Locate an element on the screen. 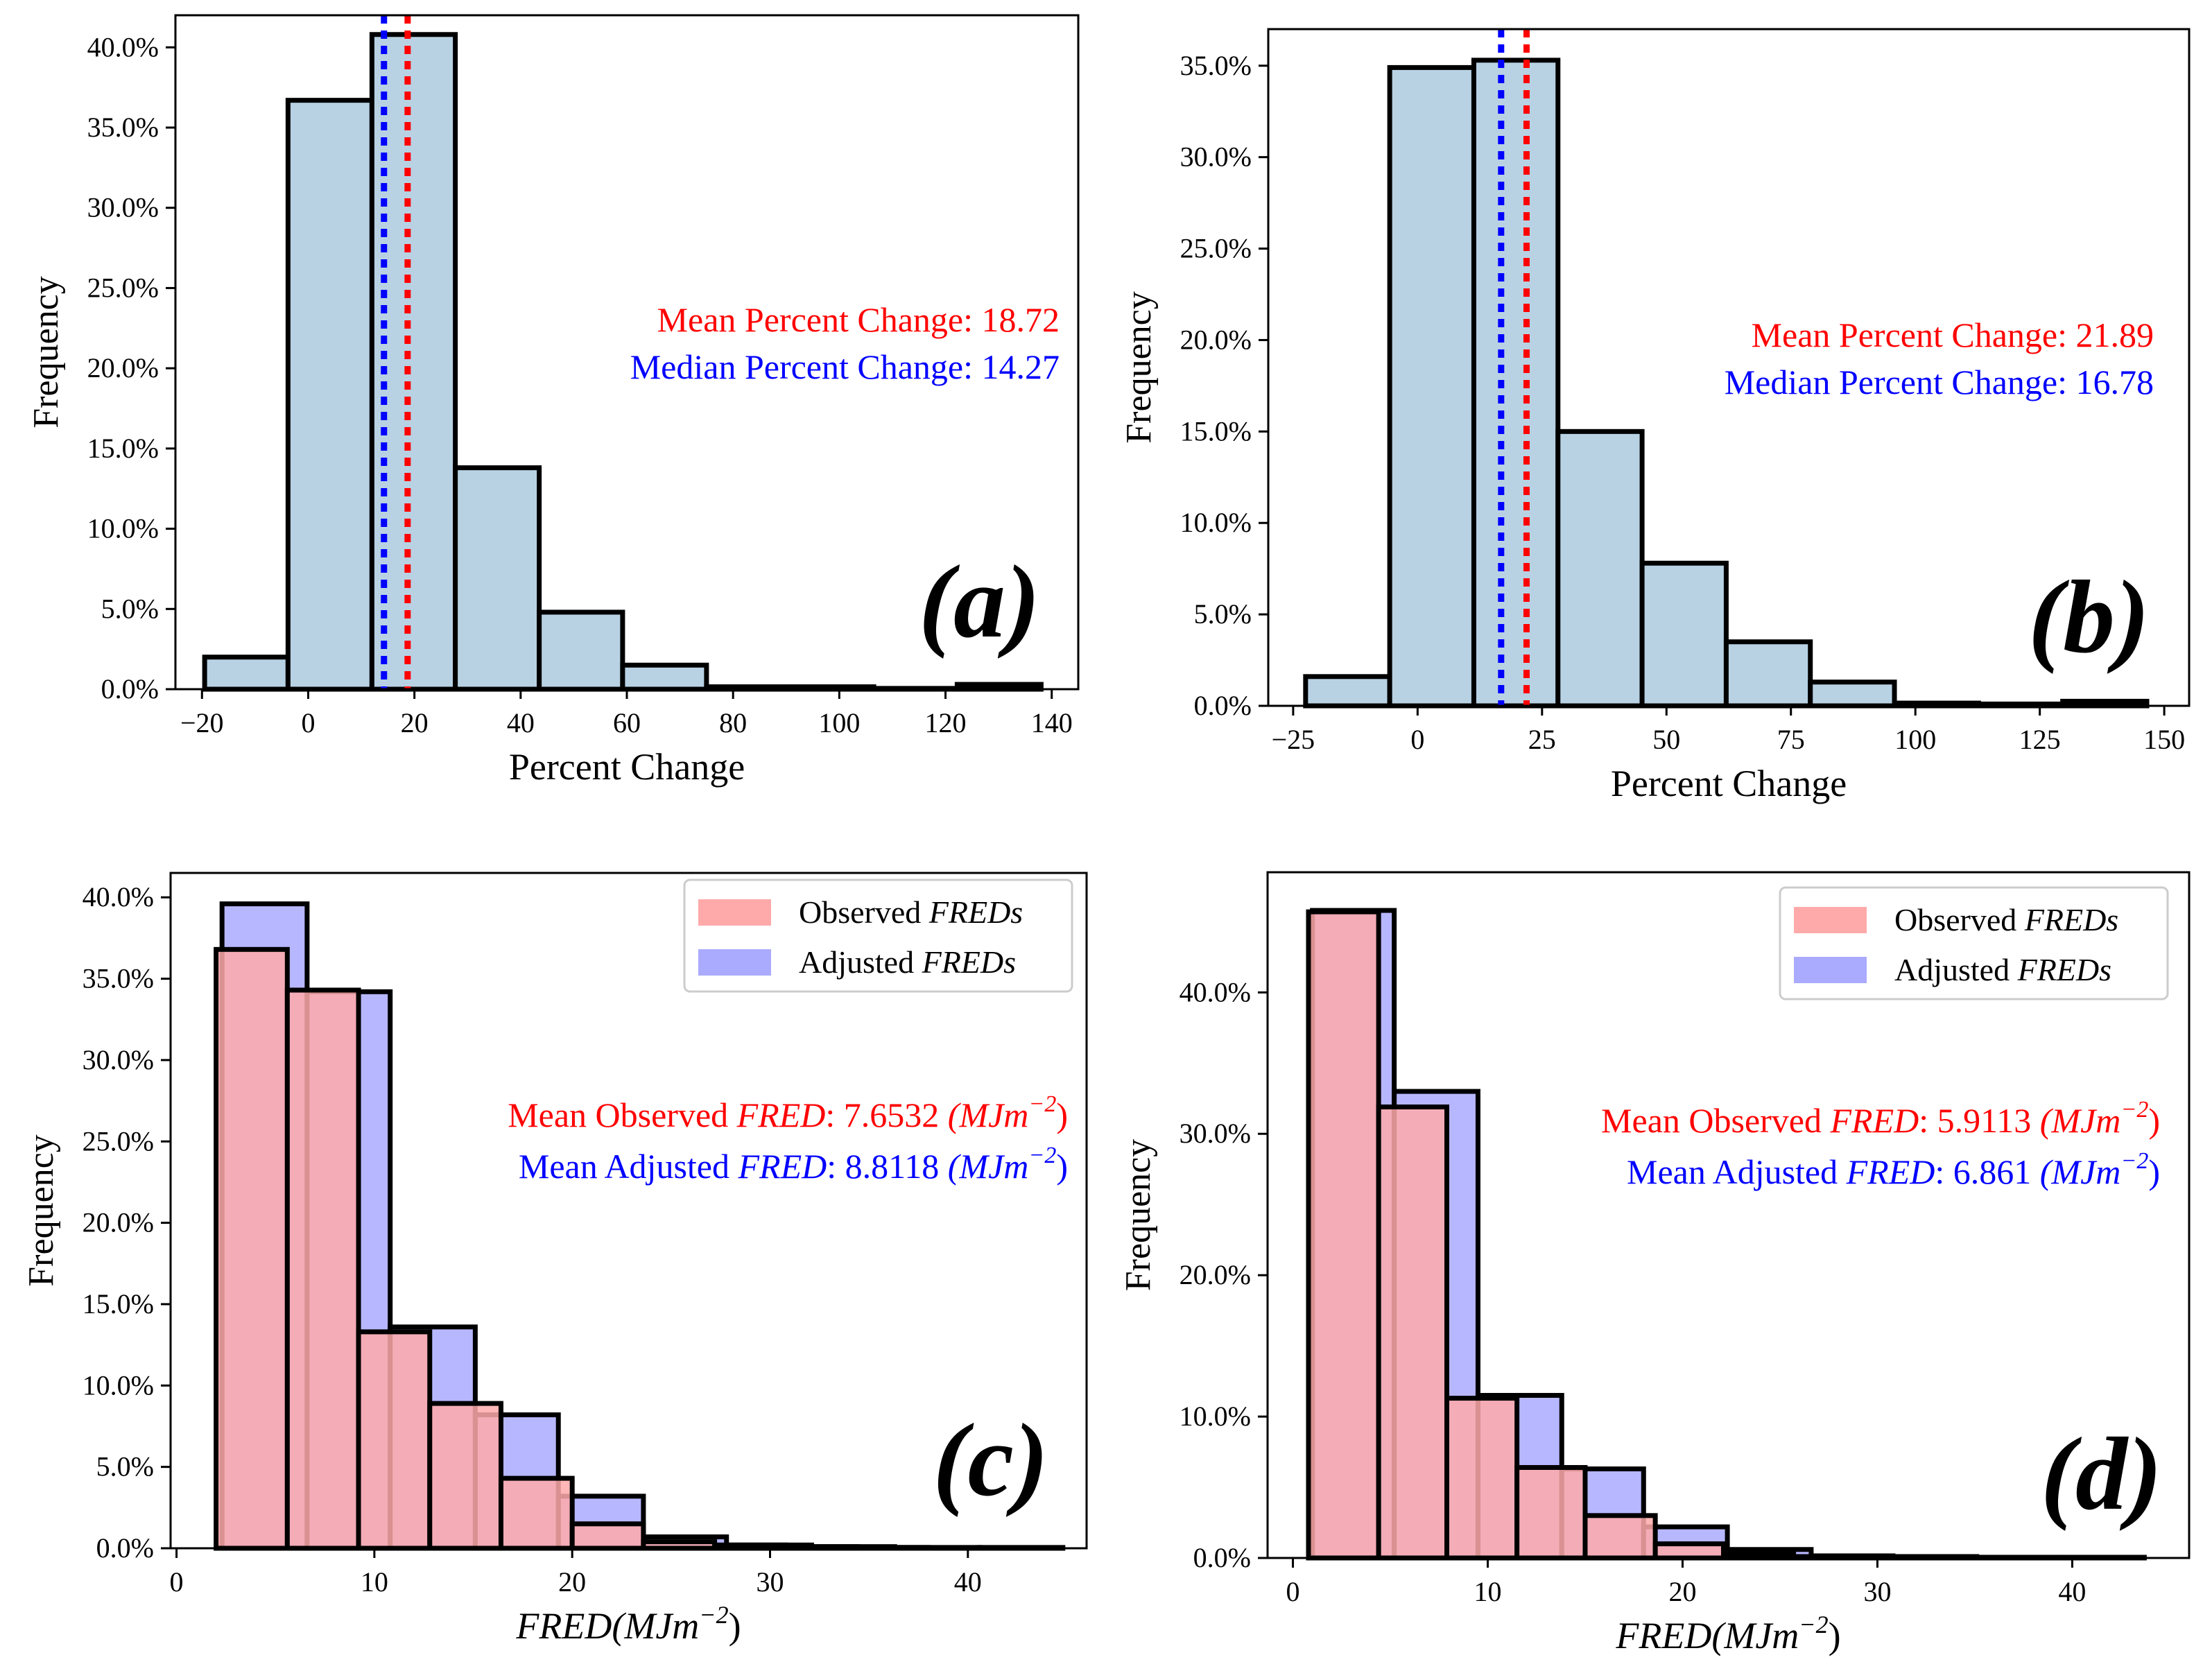  x-tick-label: 80 is located at coordinates (733, 722).